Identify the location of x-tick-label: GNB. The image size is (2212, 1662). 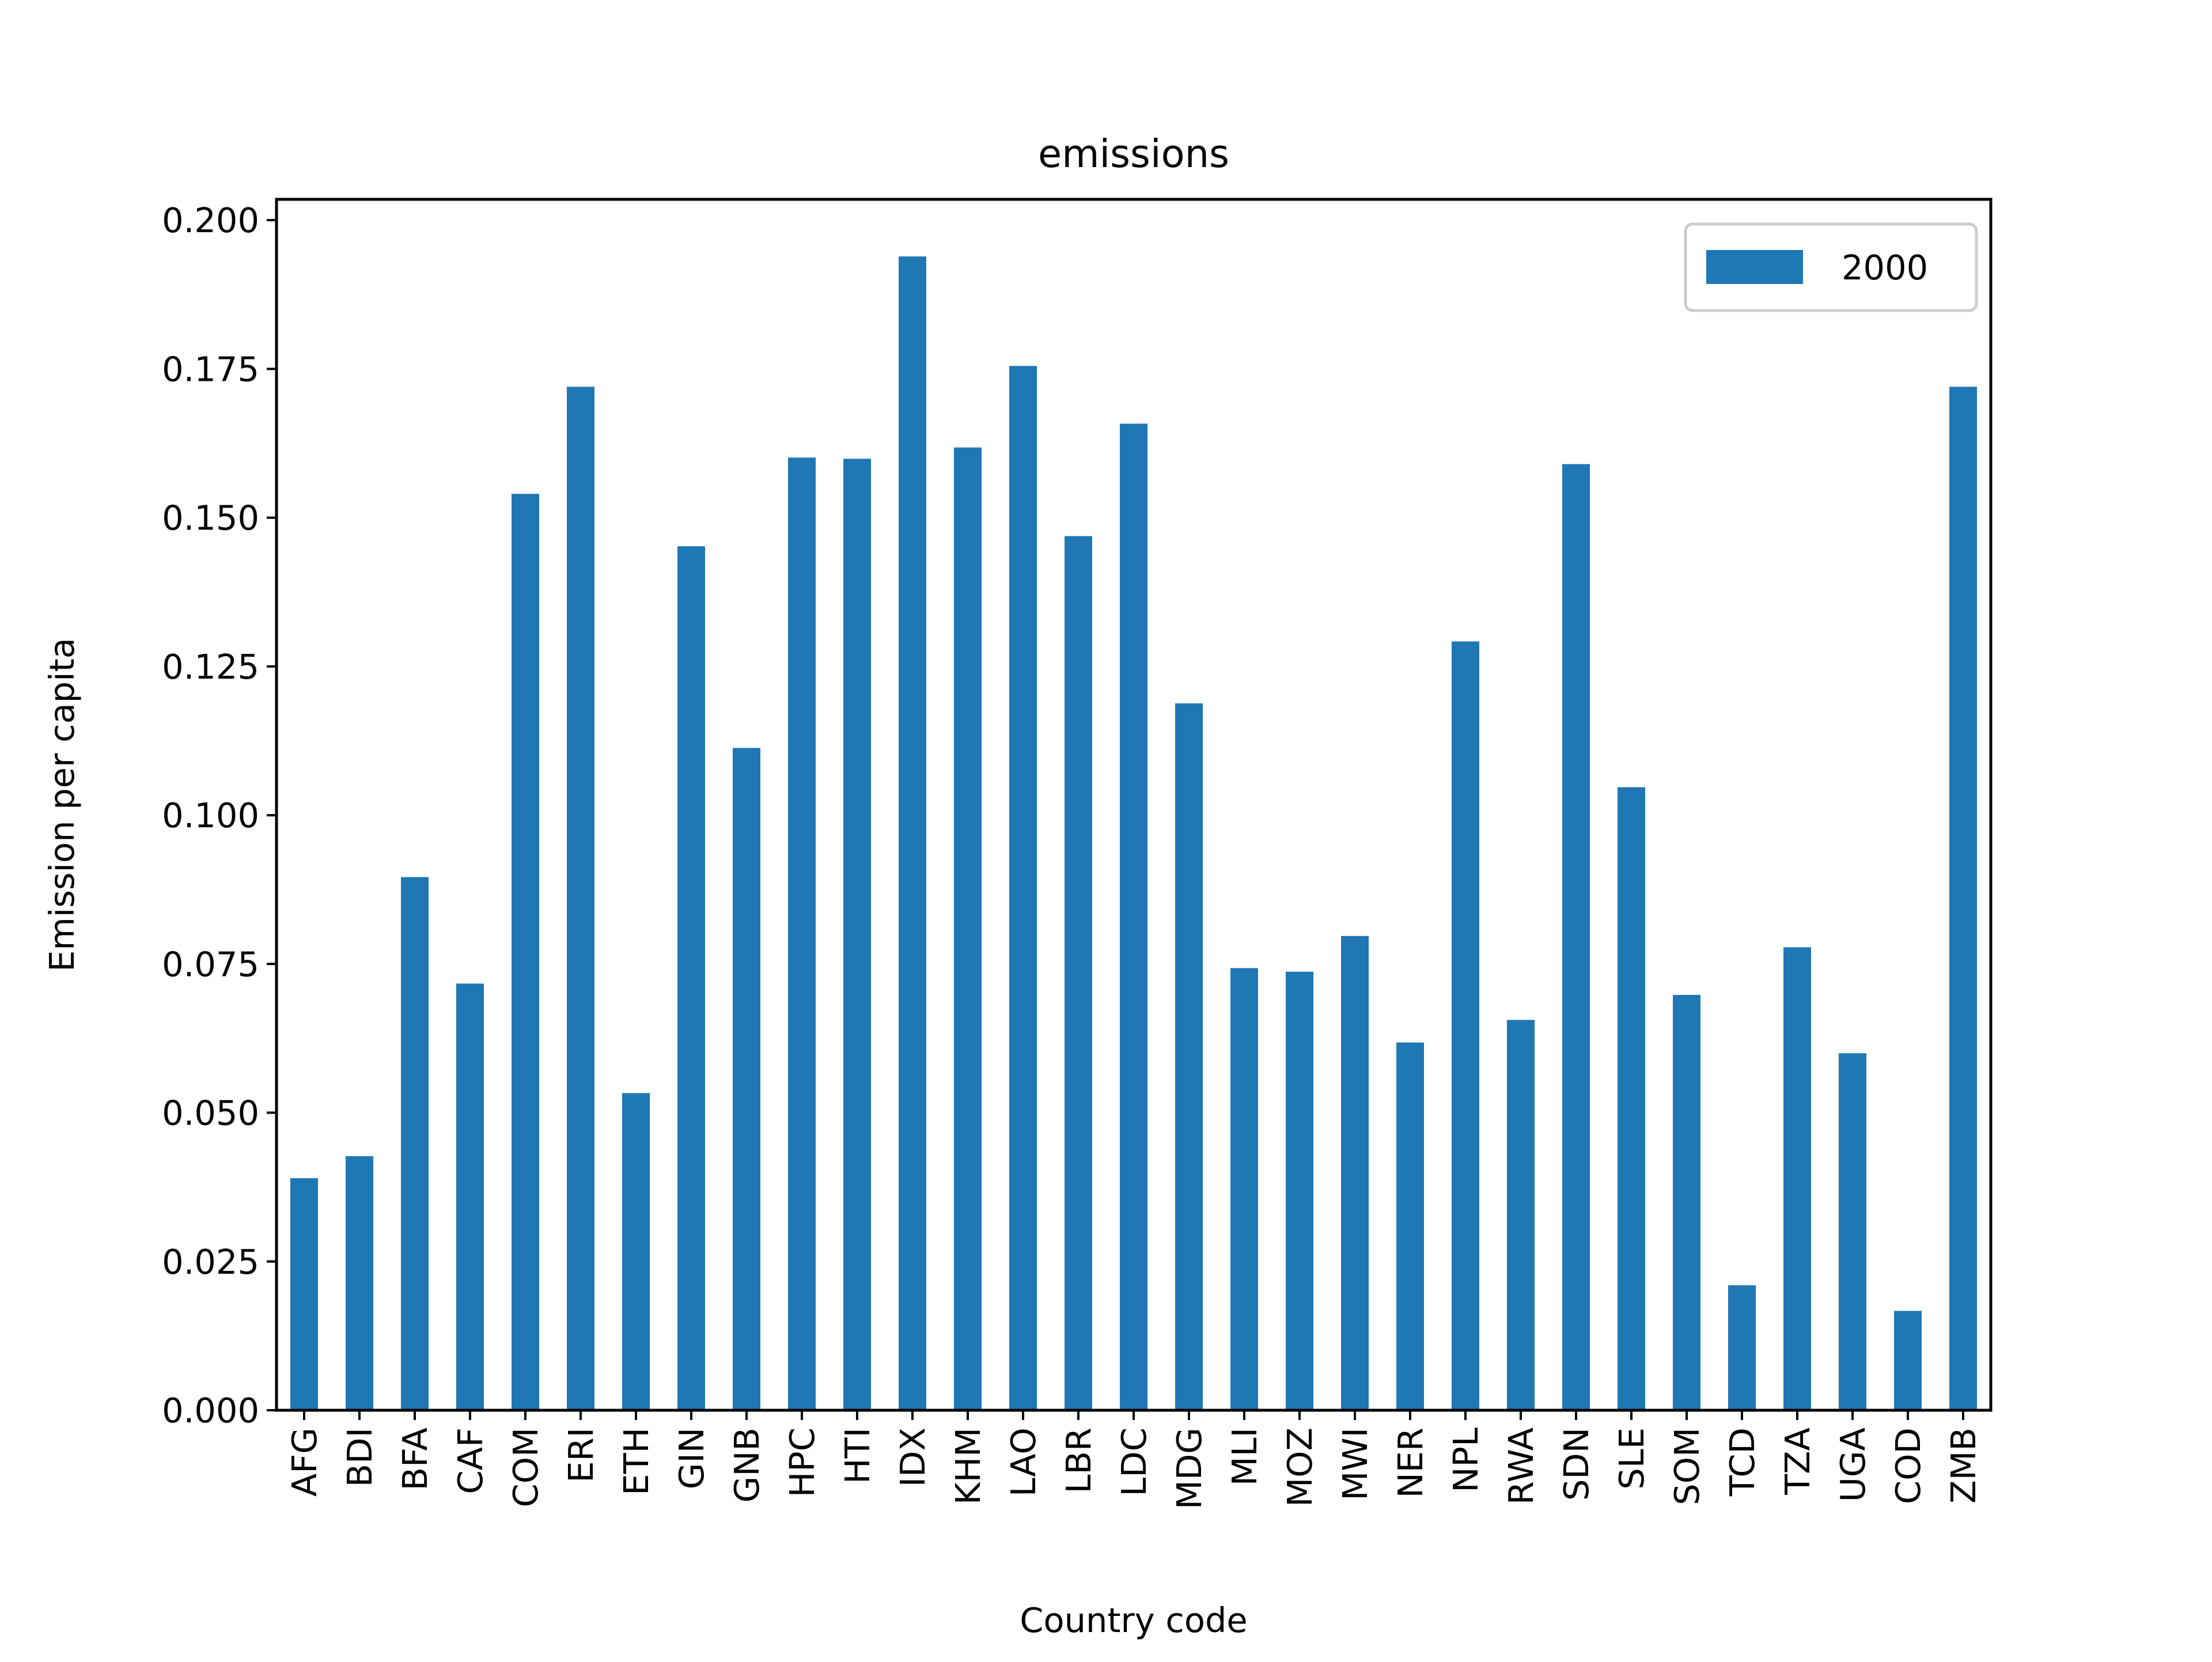
(747, 1465).